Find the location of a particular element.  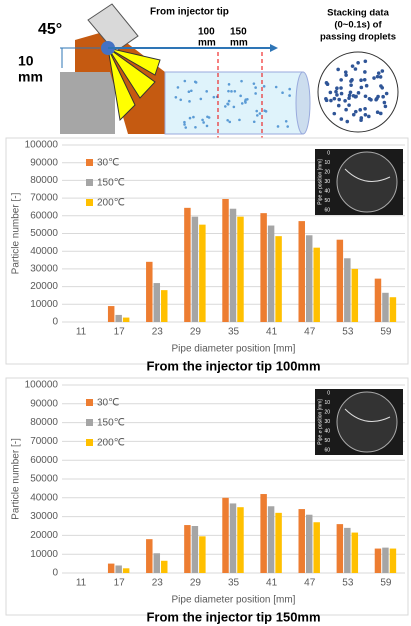

y-tick-label: 60000 is located at coordinates (44, 215).